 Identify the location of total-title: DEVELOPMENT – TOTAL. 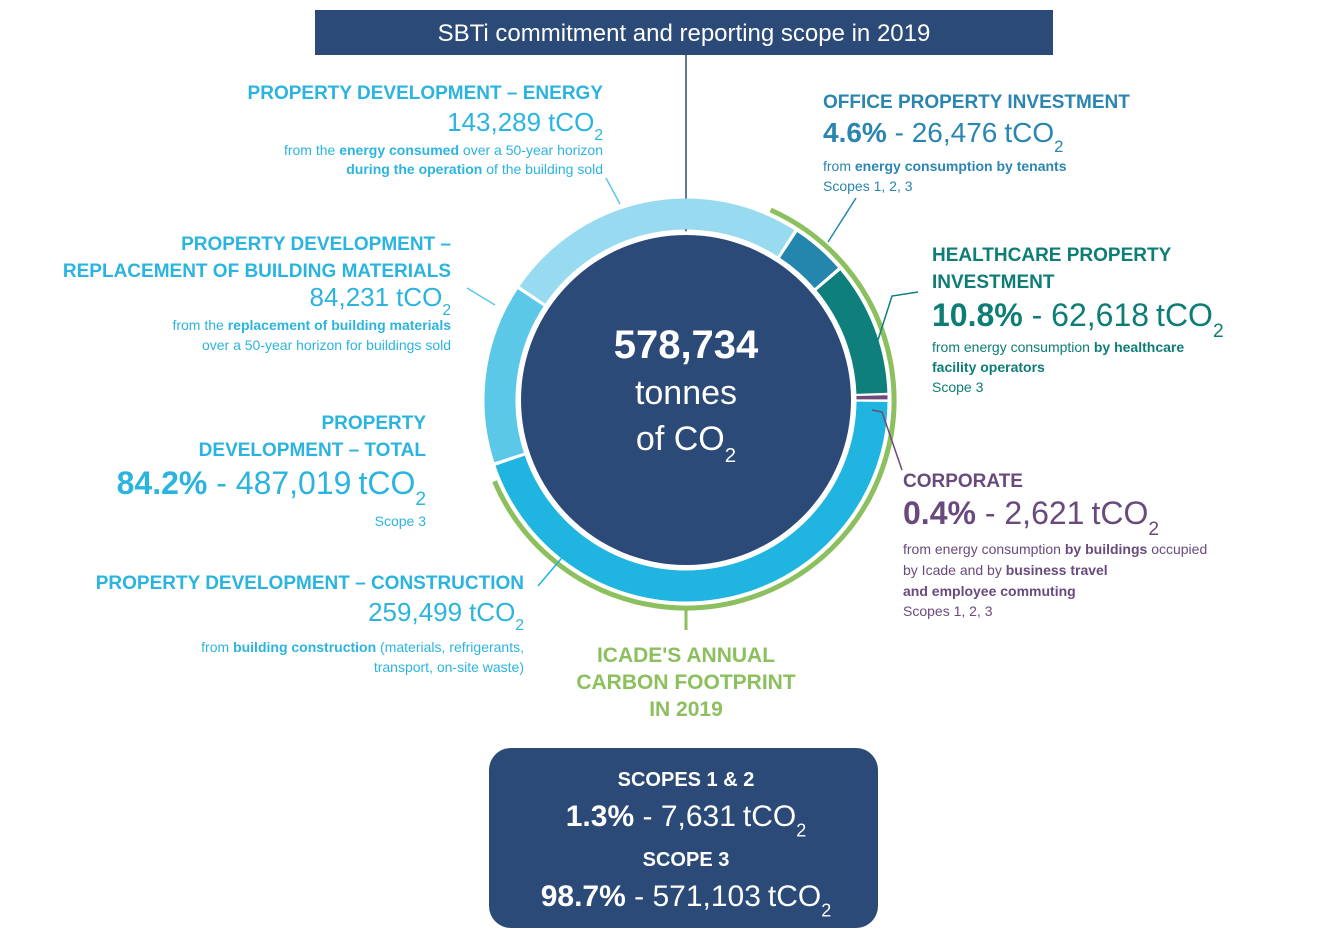
(313, 450).